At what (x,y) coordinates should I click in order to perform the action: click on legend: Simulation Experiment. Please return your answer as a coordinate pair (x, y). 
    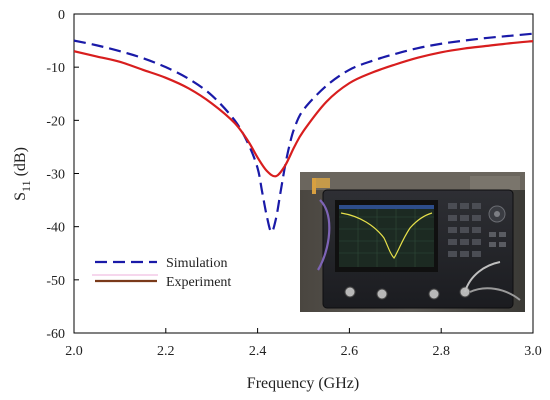
    Looking at the image, I should click on (161, 273).